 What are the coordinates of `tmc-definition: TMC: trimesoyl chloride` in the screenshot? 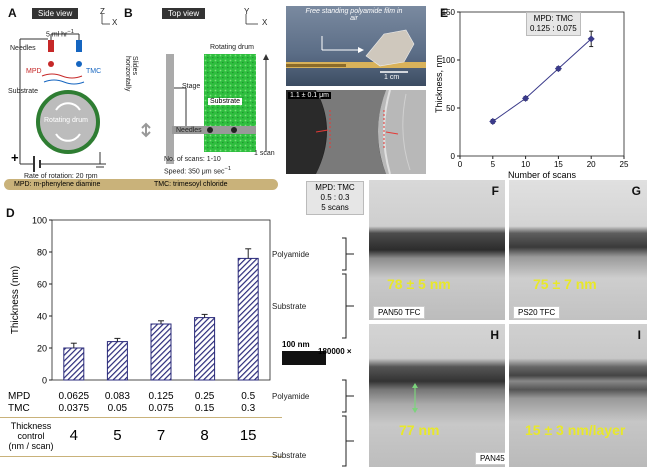 It's located at (191, 184).